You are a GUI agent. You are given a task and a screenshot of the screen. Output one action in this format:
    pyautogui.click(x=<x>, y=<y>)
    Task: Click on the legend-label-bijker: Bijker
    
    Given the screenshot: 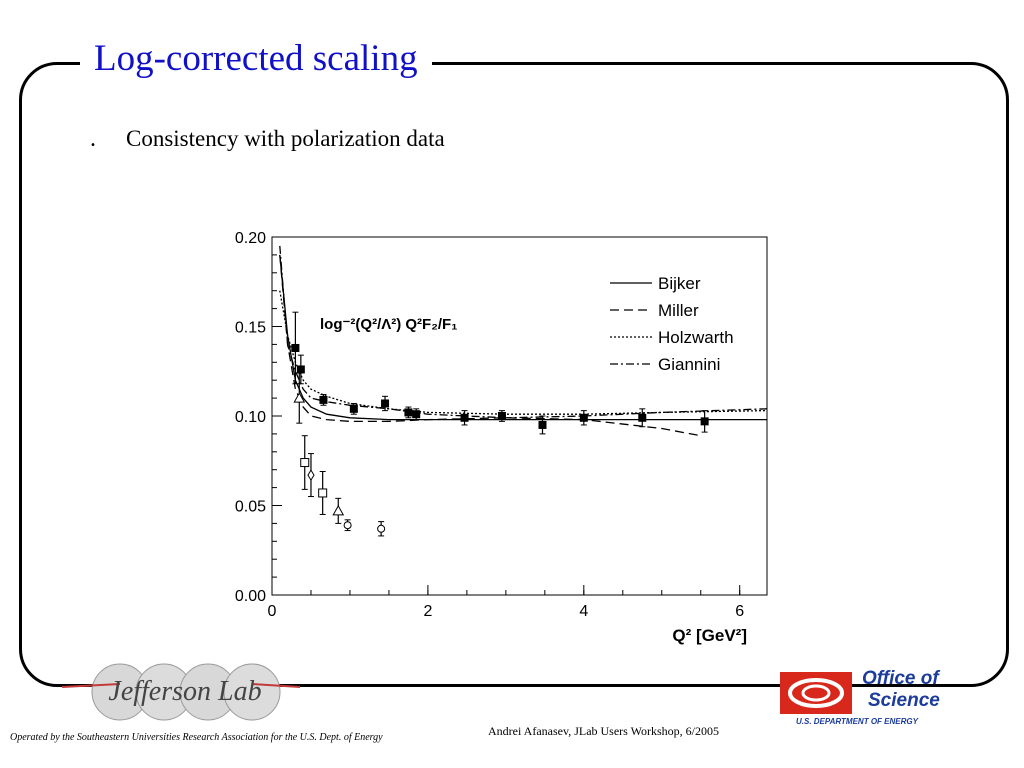 What is the action you would take?
    pyautogui.click(x=679, y=283)
    